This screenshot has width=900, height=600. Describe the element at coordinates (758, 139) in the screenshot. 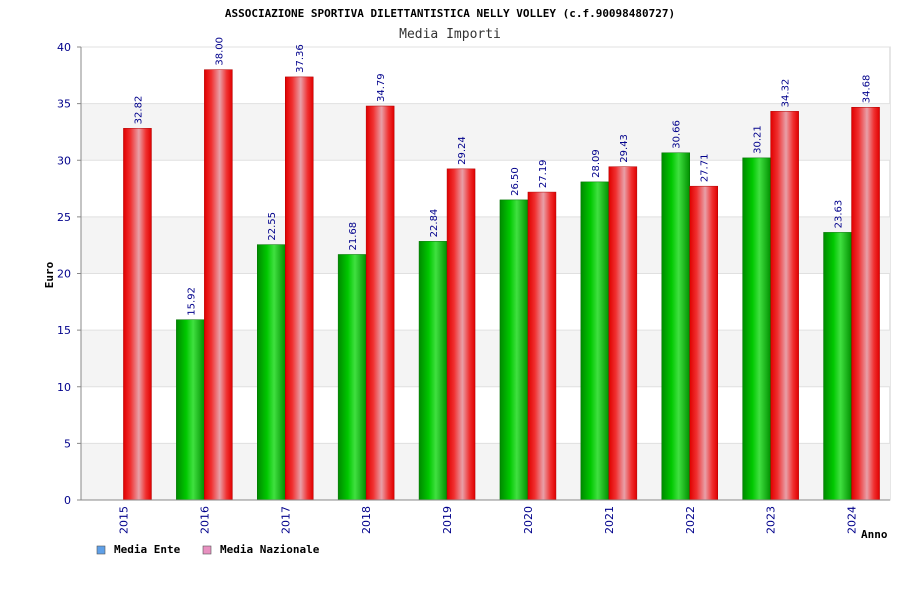

I see `data-label: 30.21` at that location.